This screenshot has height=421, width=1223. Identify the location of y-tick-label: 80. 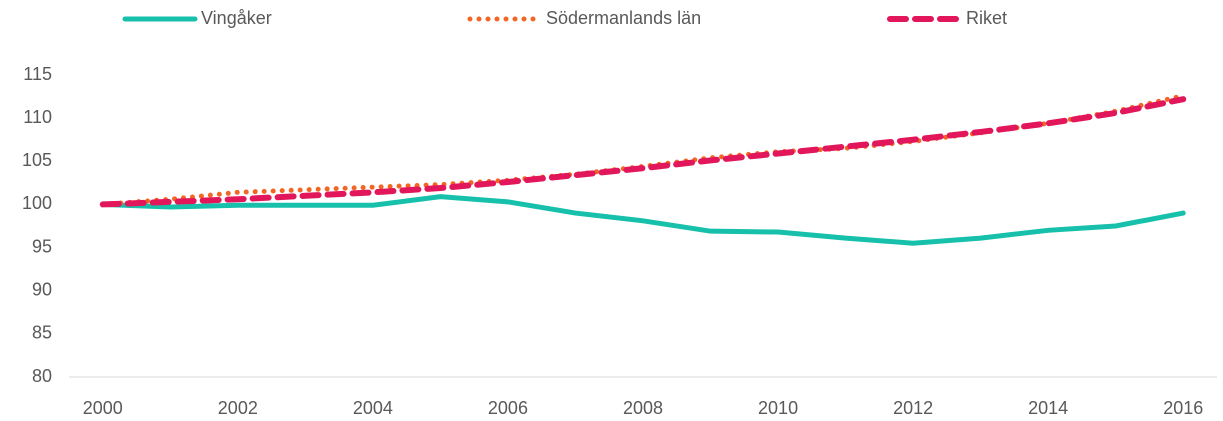
(42, 376).